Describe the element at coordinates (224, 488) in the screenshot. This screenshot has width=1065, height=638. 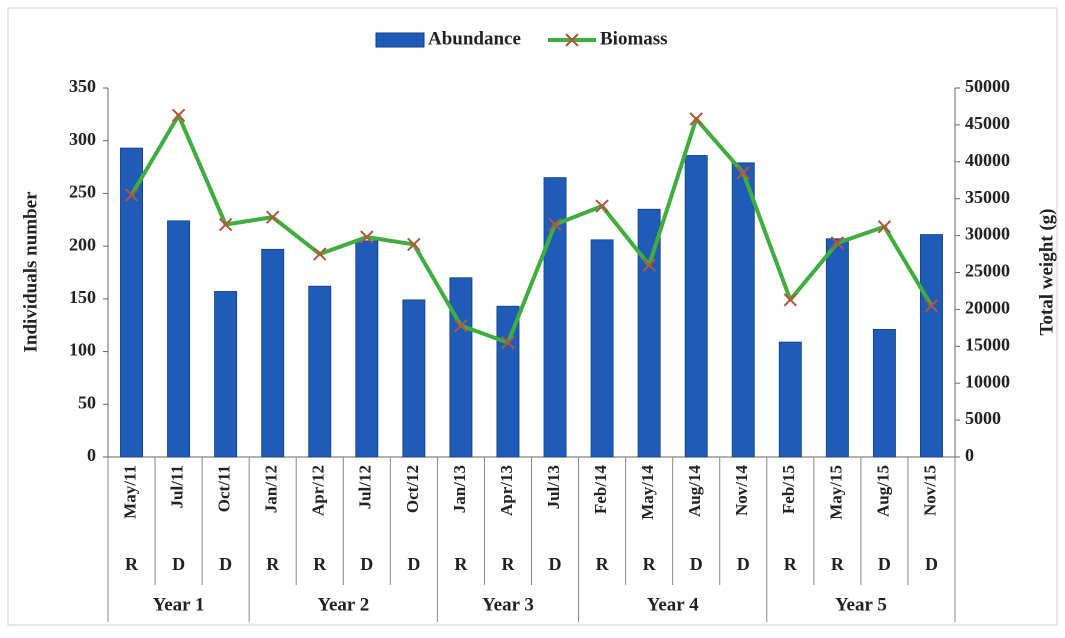
I see `x-tick-label: Oct/11` at that location.